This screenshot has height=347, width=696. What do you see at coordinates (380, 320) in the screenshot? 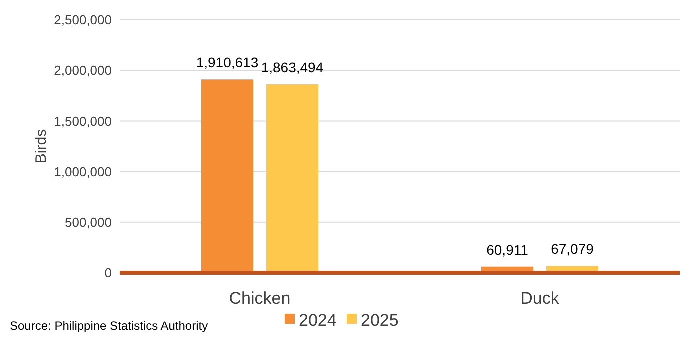
I see `legend-label: 2025` at bounding box center [380, 320].